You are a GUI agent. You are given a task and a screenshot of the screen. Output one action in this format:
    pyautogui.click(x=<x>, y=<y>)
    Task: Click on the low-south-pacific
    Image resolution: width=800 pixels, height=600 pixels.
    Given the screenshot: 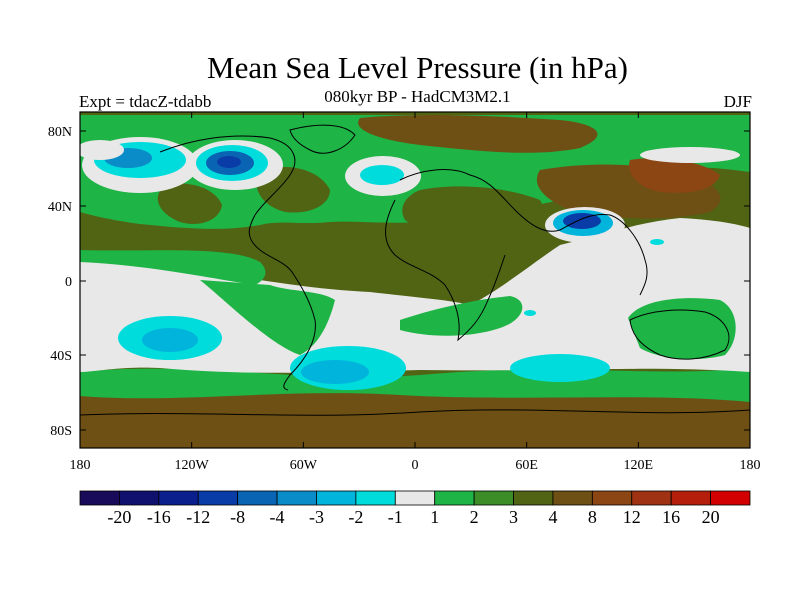 What is the action you would take?
    pyautogui.click(x=170, y=338)
    